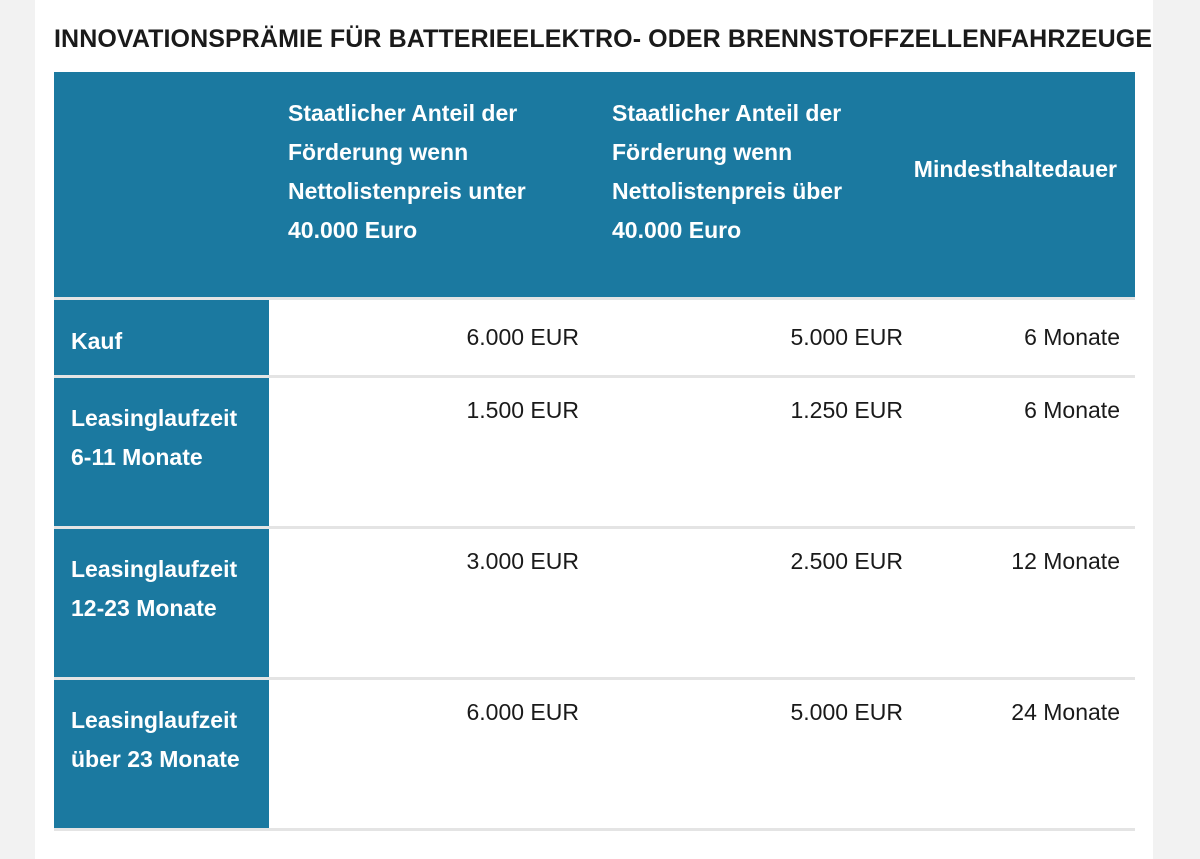  What do you see at coordinates (1065, 712) in the screenshot?
I see `cell-min-duration: 24 Monate` at bounding box center [1065, 712].